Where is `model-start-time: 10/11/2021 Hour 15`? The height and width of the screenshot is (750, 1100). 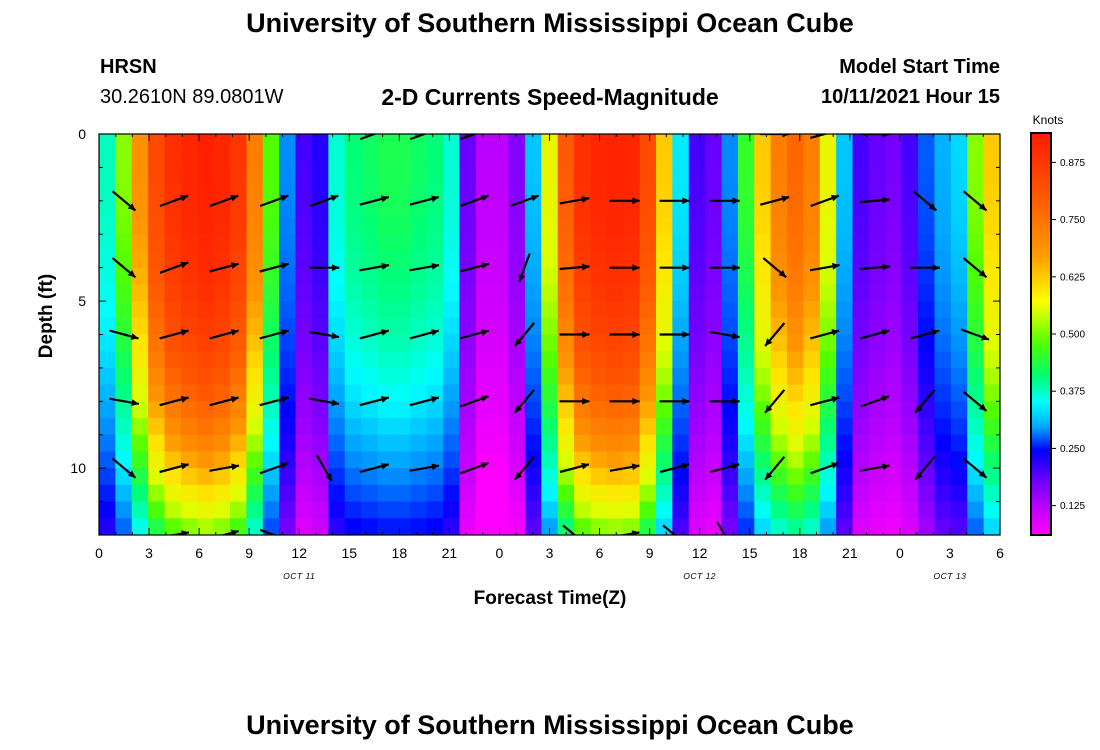 model-start-time: 10/11/2021 Hour 15 is located at coordinates (910, 97).